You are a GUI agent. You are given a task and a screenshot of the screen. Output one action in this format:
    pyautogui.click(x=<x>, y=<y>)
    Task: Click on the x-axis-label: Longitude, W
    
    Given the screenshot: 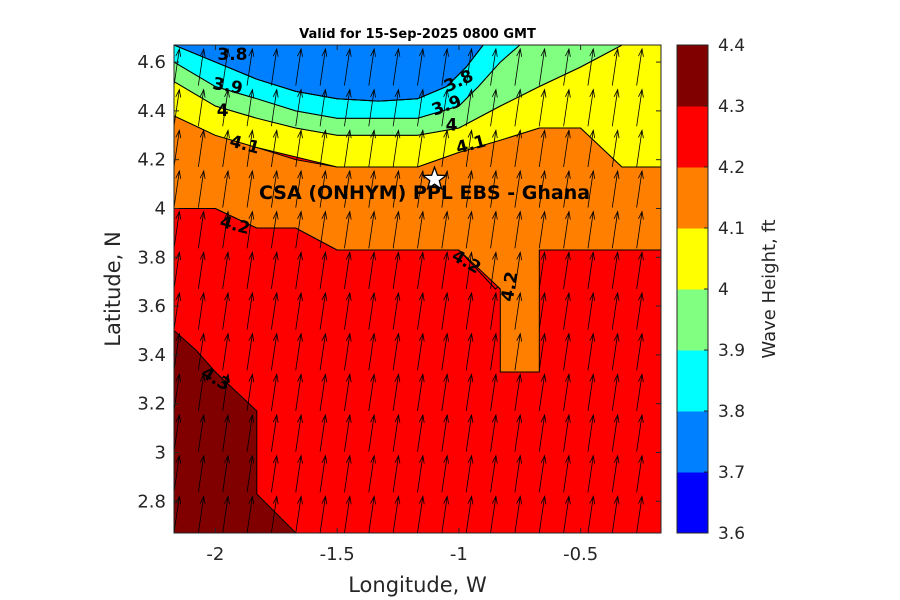 What is the action you would take?
    pyautogui.click(x=417, y=585)
    